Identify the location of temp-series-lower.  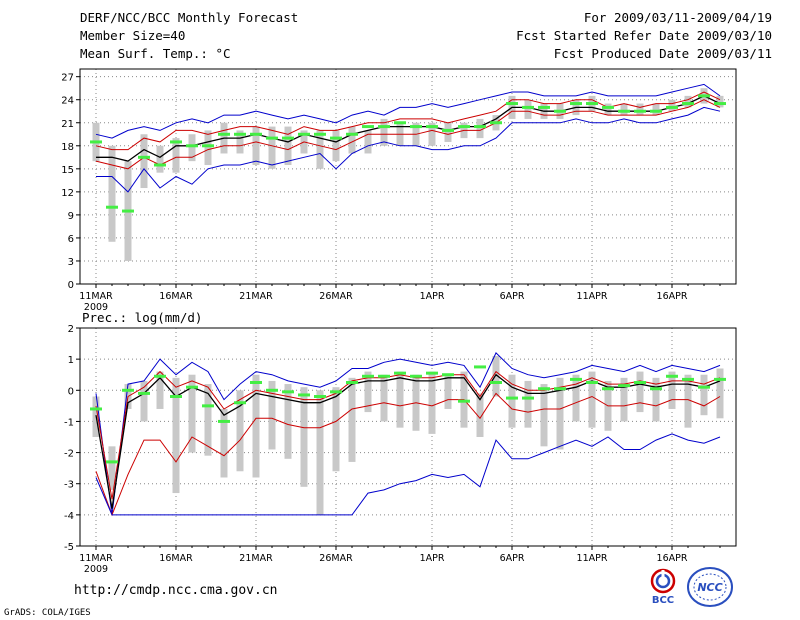
(408, 134).